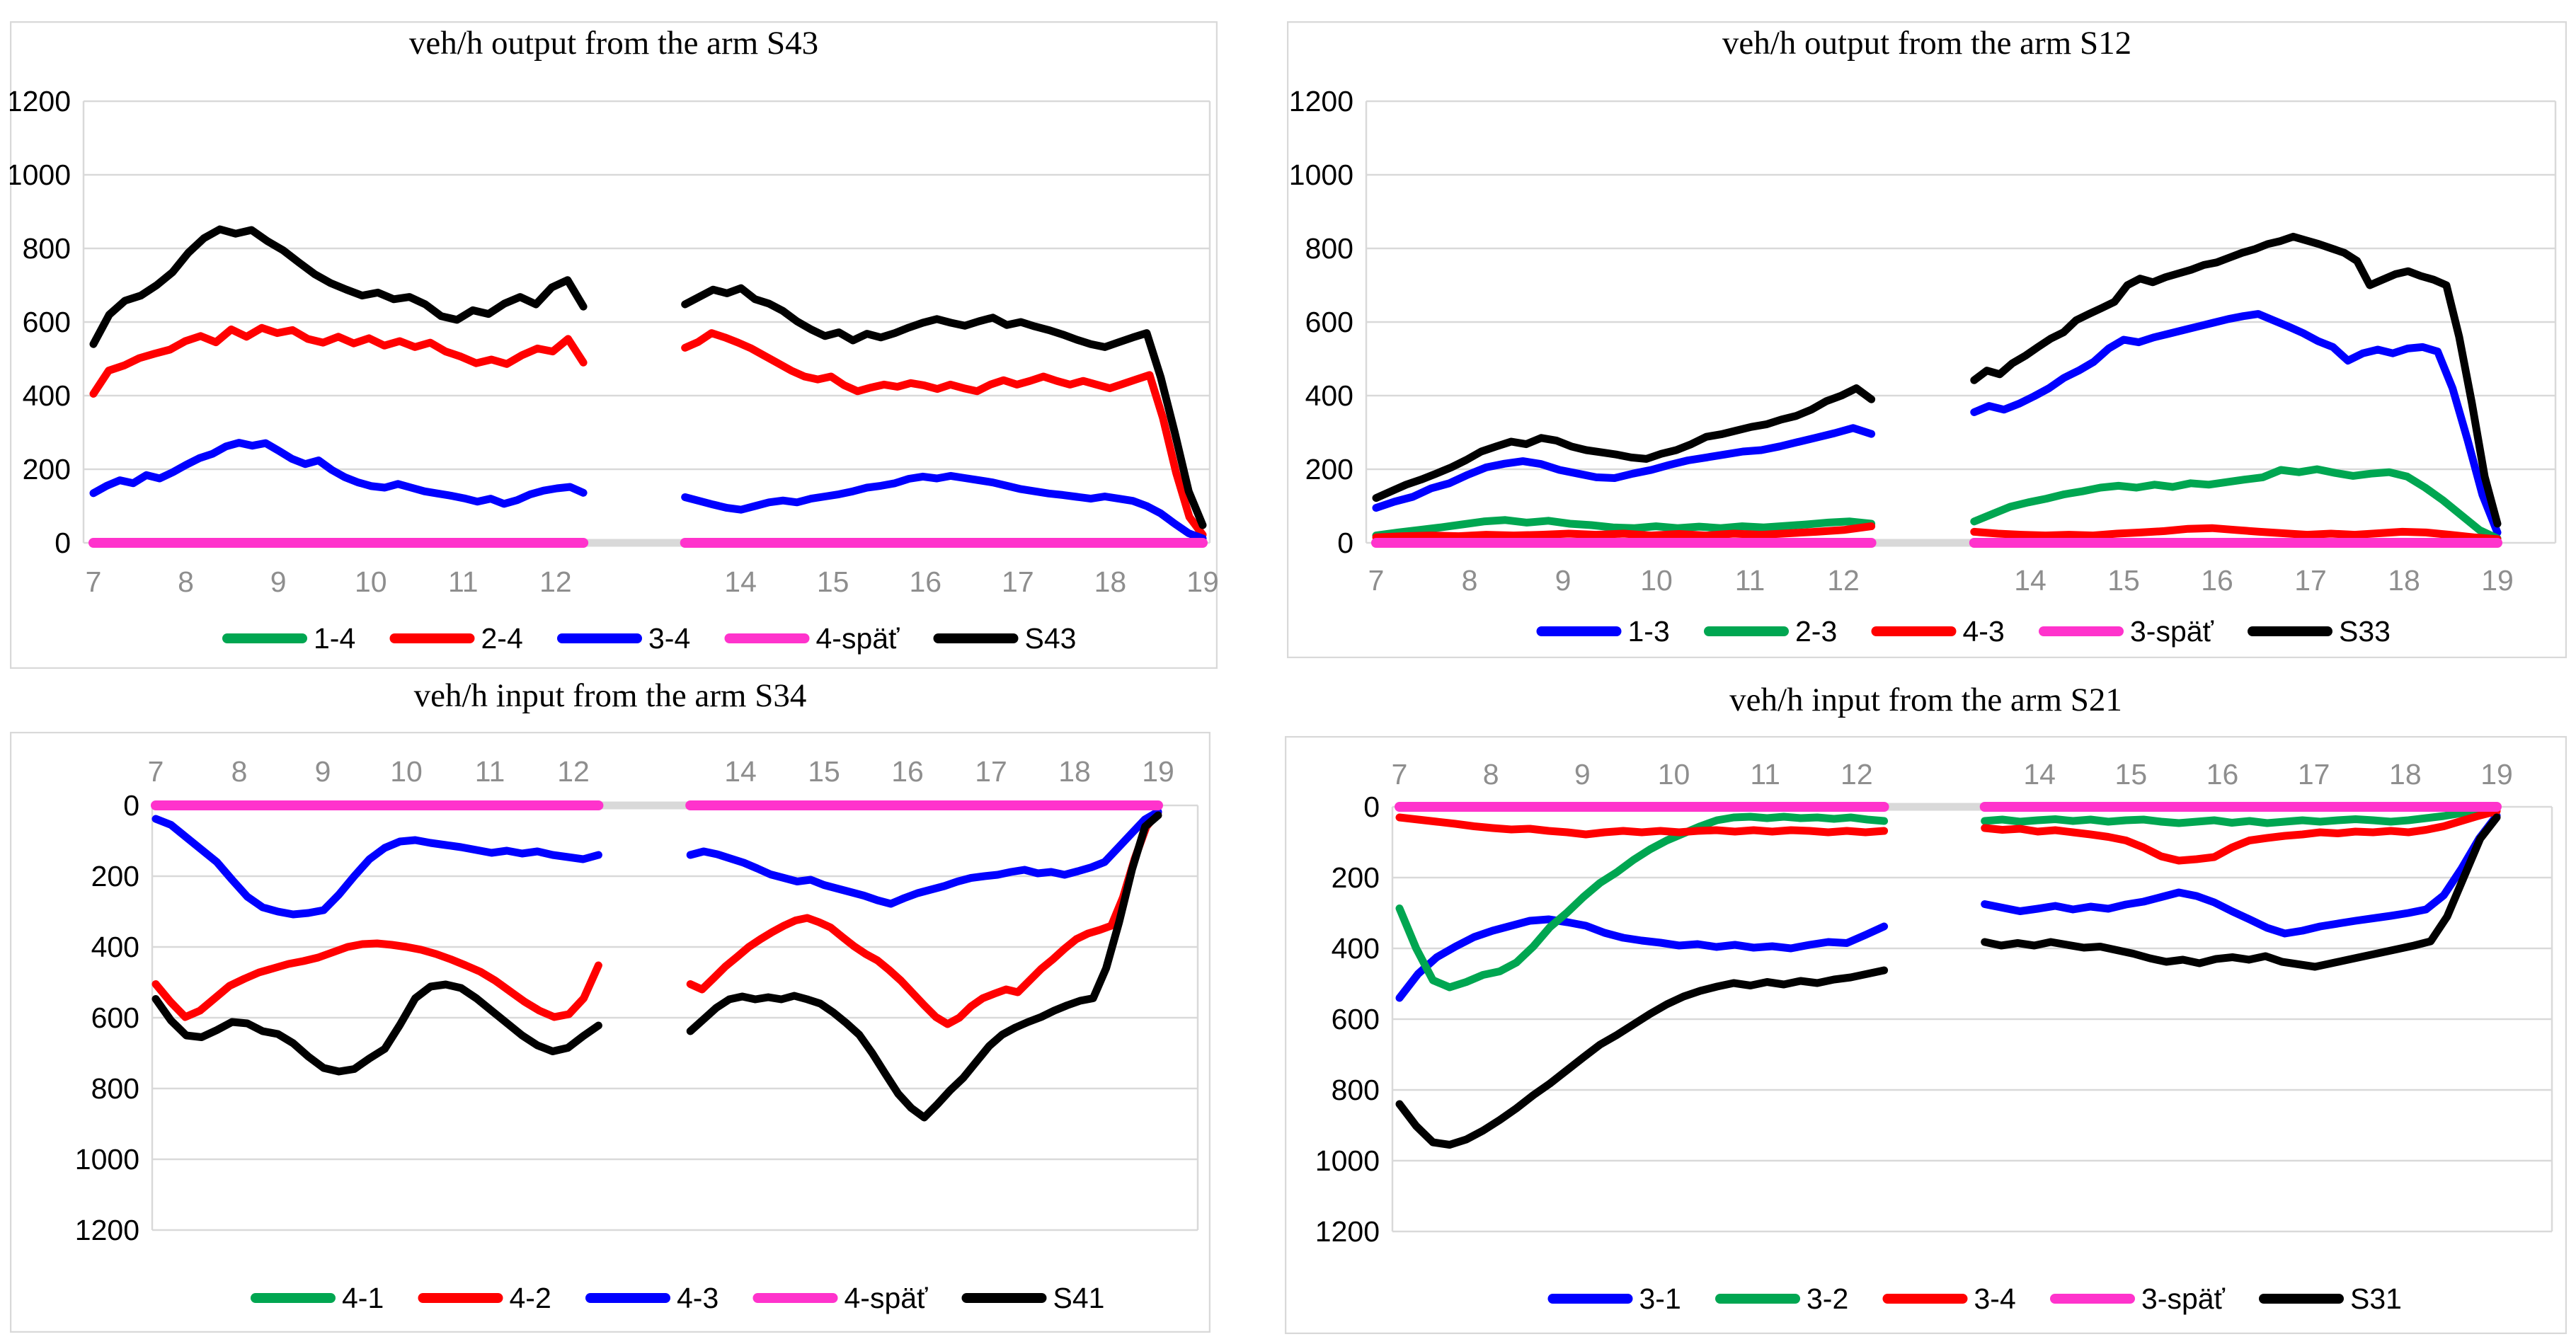 This screenshot has height=1344, width=2576. Describe the element at coordinates (610, 695) in the screenshot. I see `chart-title-s34: veh/h input from the arm S34` at that location.